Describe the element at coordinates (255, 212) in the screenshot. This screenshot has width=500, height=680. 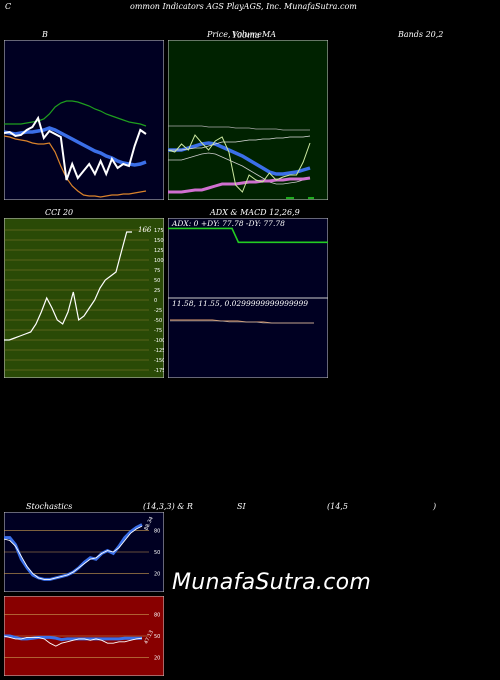
I see `adx-macd-label: ADX & MACD 12,26,9` at that location.